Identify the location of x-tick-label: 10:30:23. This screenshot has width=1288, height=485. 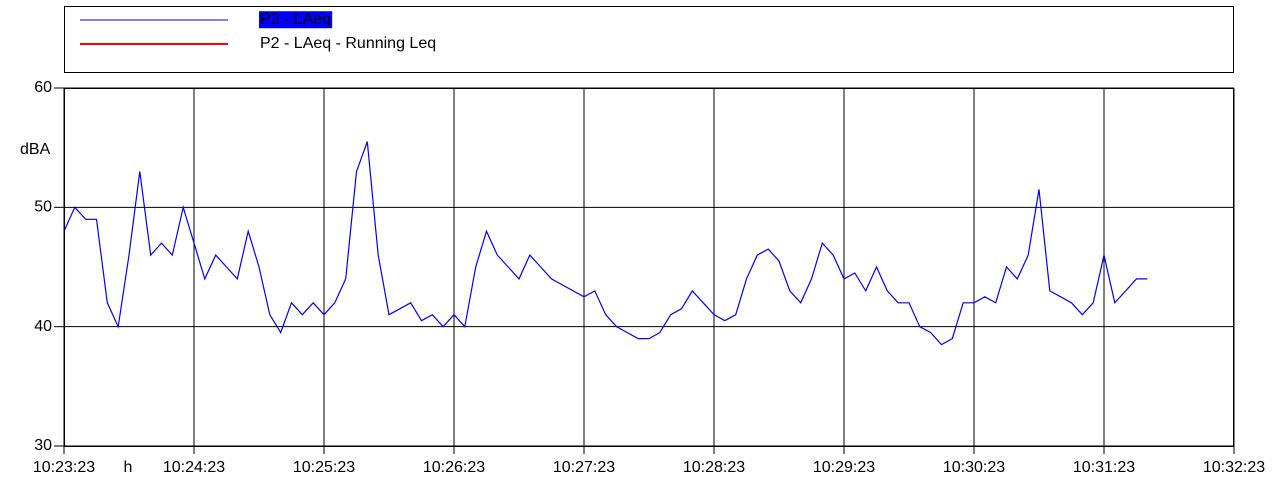
(974, 467).